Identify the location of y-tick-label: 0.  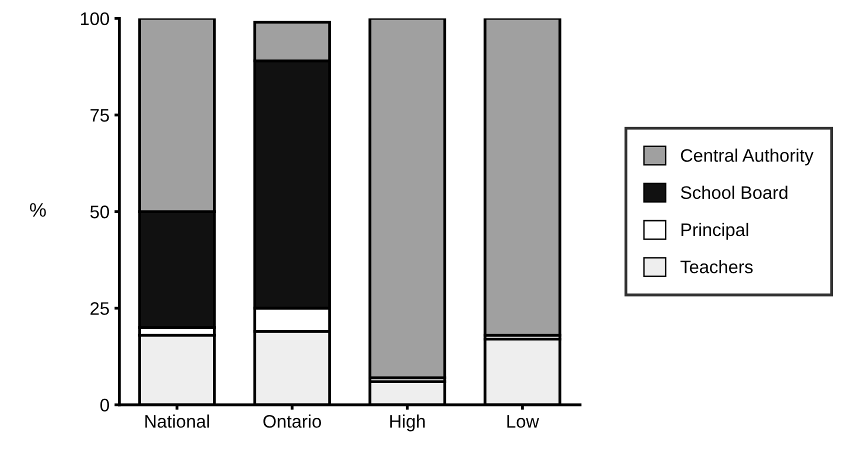
(104, 405).